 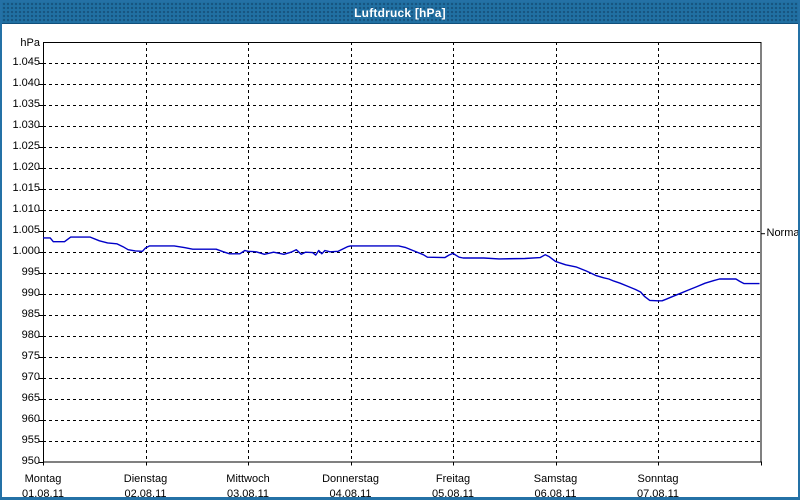 What do you see at coordinates (30, 43) in the screenshot?
I see `y-axis-unit-label: hPa` at bounding box center [30, 43].